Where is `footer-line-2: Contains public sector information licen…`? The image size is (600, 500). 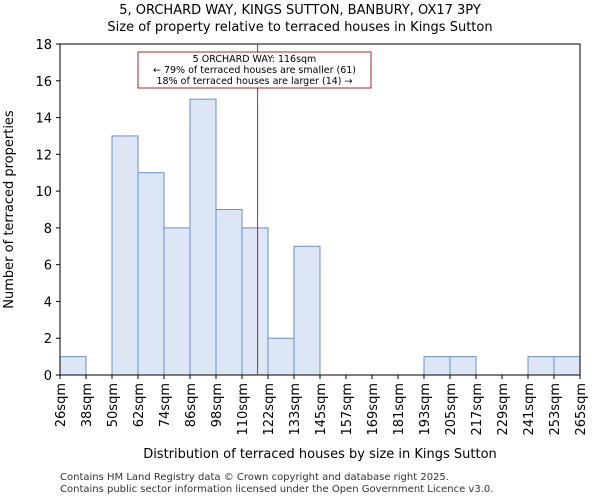
footer-line-2: Contains public sector information licen… is located at coordinates (277, 489).